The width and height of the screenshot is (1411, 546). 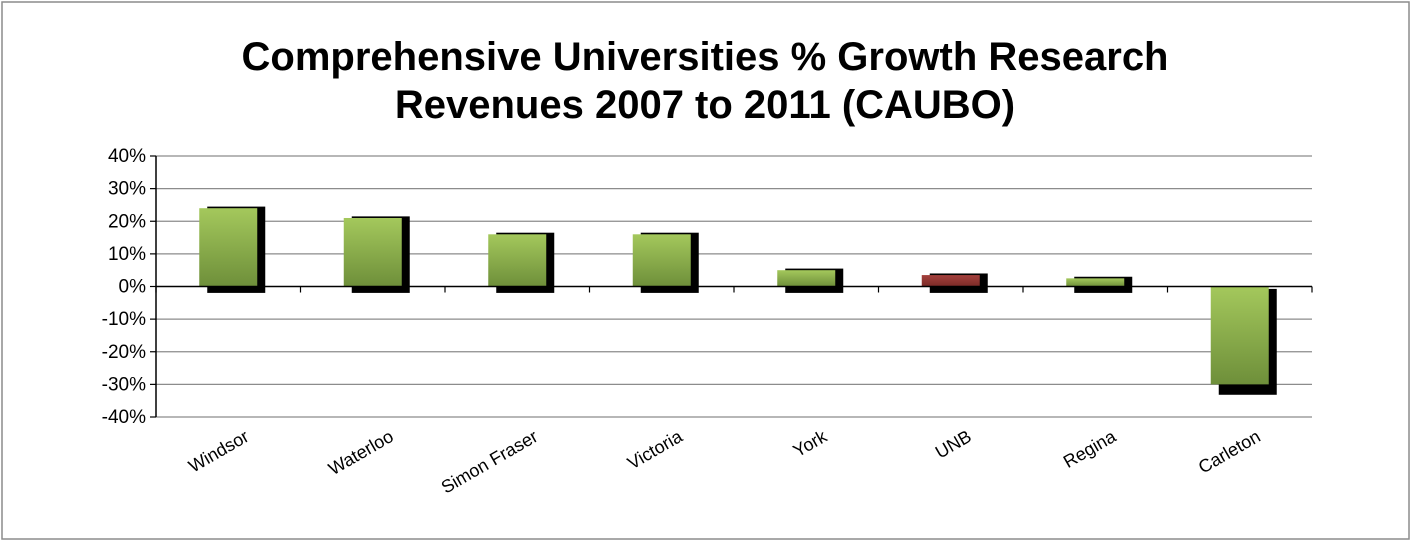 I want to click on y-tick-label: 10%, so click(x=127, y=254).